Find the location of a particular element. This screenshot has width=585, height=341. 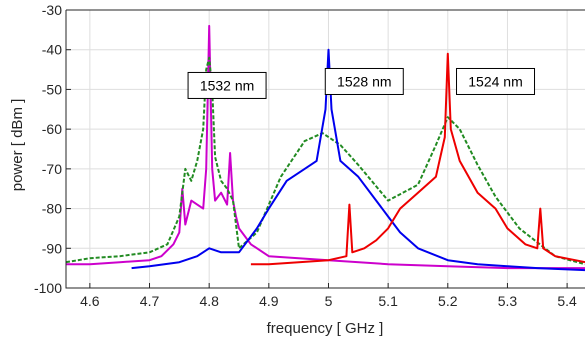

annotation-label: 1532 nm is located at coordinates (227, 85).